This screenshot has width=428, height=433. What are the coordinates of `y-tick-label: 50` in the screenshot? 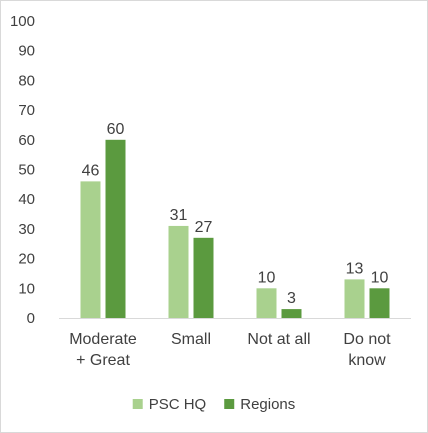 It's located at (26, 170).